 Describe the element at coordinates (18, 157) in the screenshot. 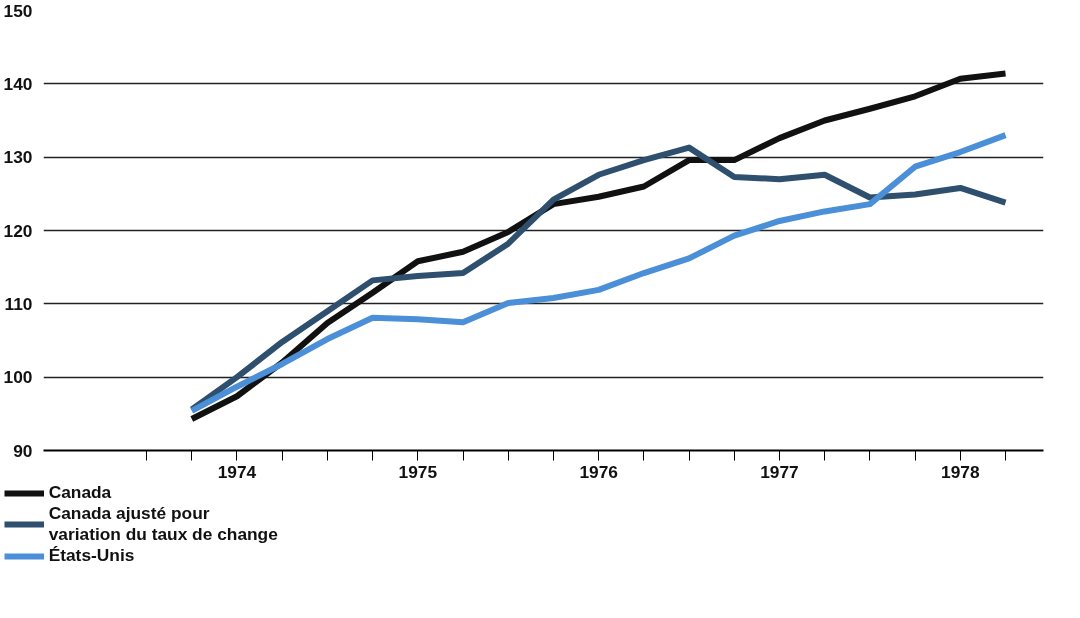

I see `y-tick-label: 130` at that location.